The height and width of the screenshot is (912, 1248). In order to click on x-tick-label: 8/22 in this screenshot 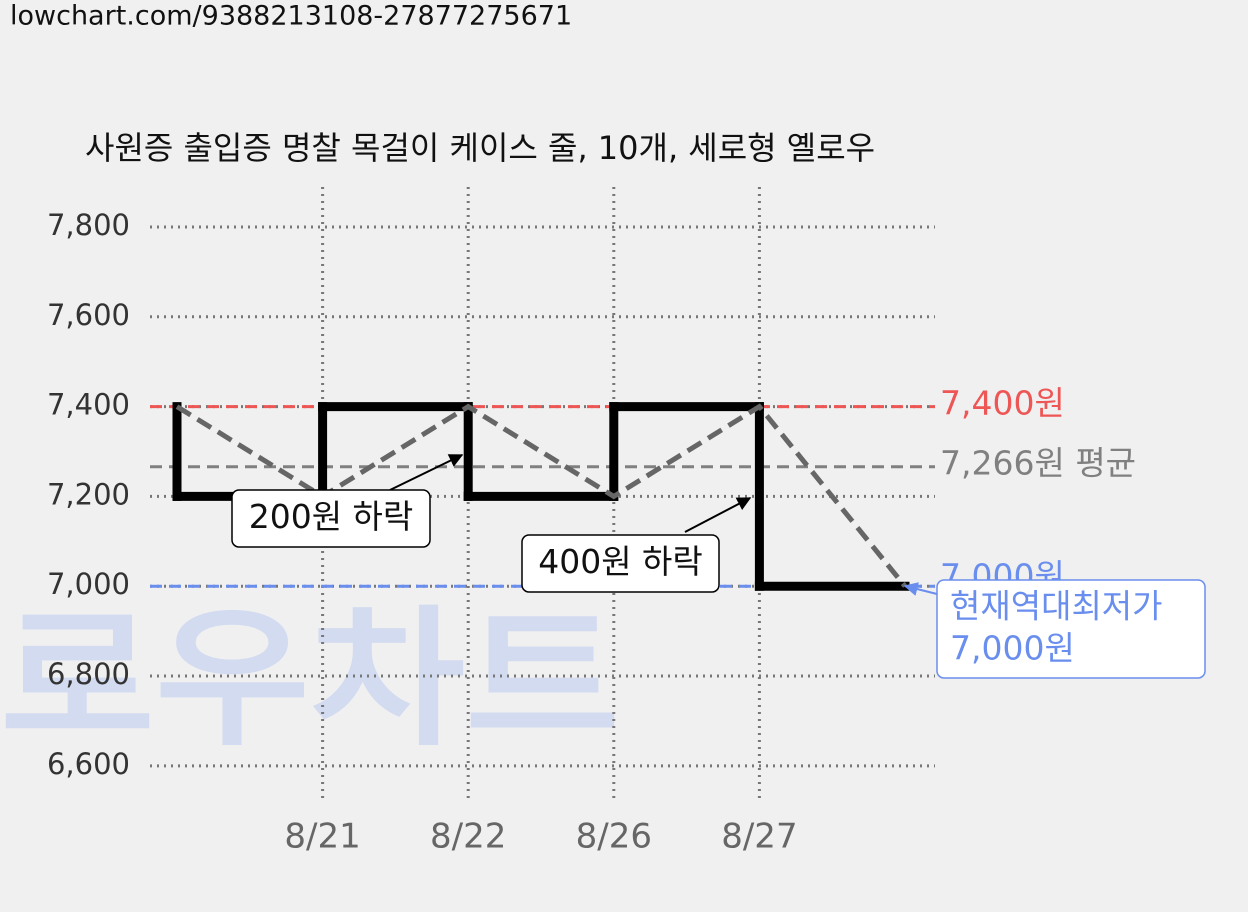, I will do `click(468, 837)`.